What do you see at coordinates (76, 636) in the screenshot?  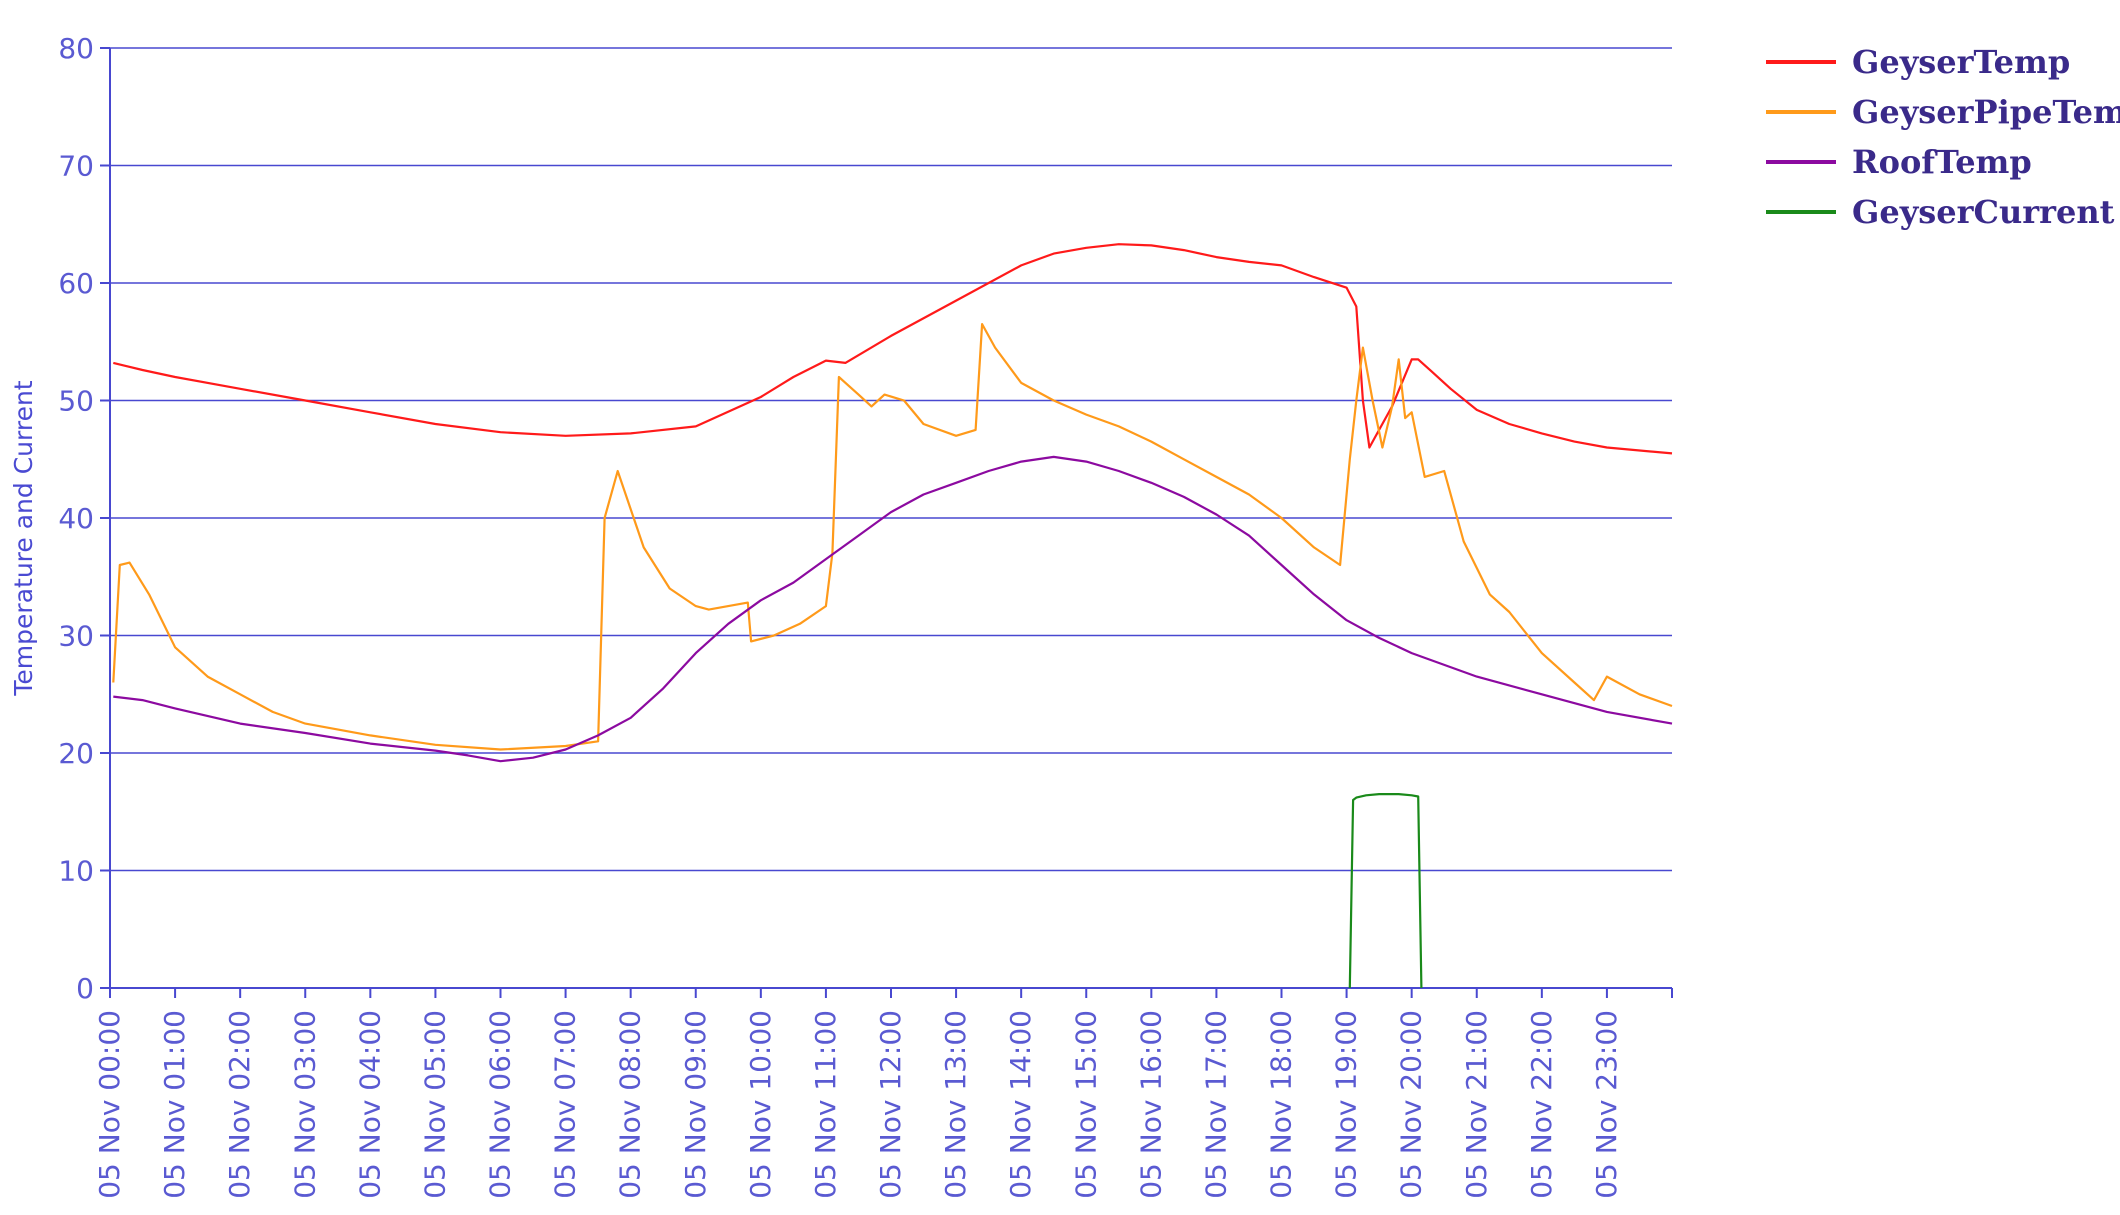 I see `y-tick-label: 30` at bounding box center [76, 636].